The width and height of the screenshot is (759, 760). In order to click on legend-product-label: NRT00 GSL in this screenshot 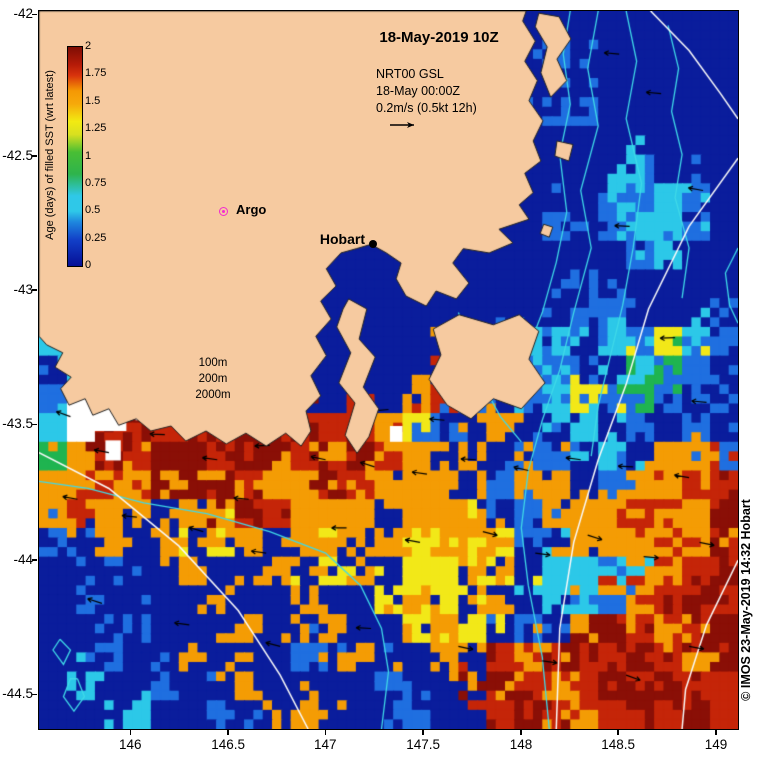, I will do `click(410, 74)`.